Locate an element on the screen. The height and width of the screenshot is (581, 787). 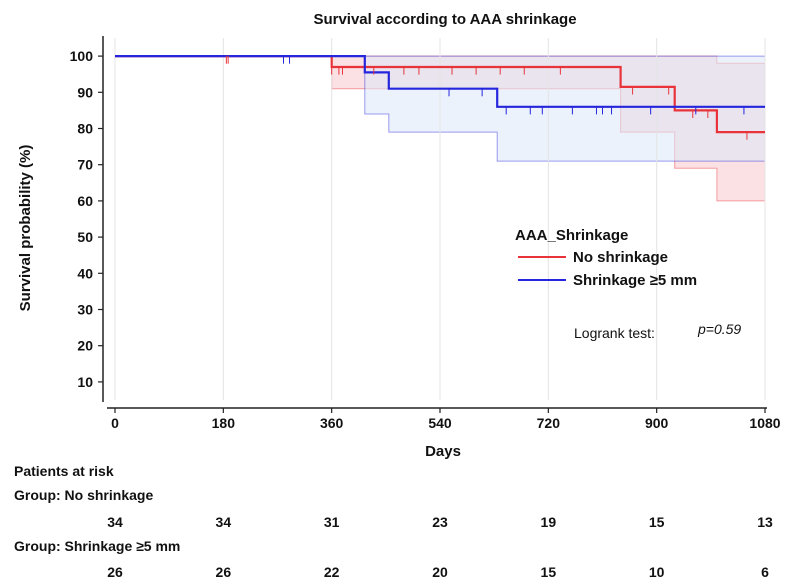
legend-title: AAA_Shrinkage is located at coordinates (571, 235).